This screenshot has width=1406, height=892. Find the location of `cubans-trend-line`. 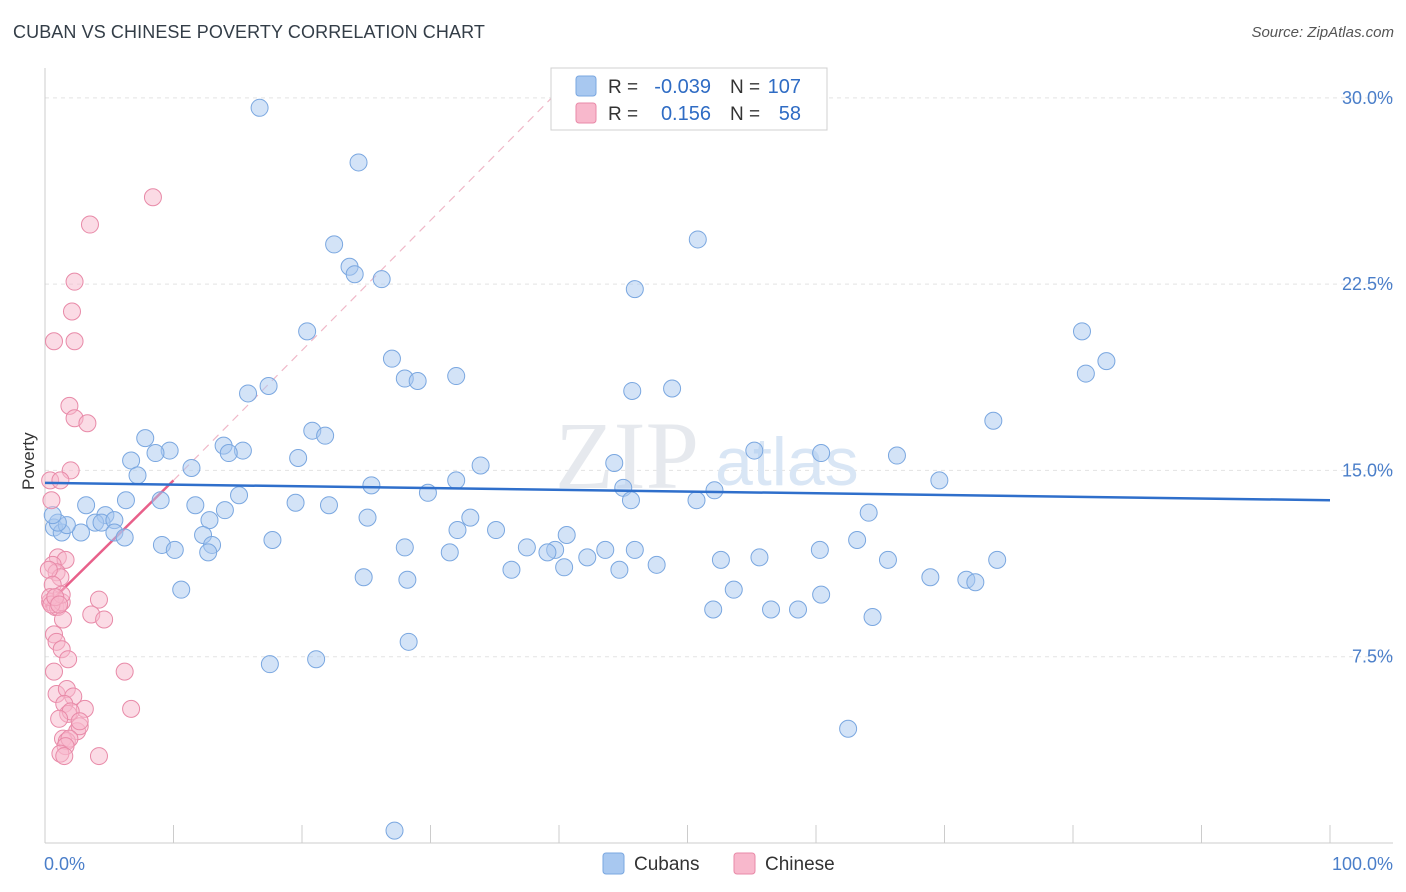

cubans-trend-line is located at coordinates (687, 491).